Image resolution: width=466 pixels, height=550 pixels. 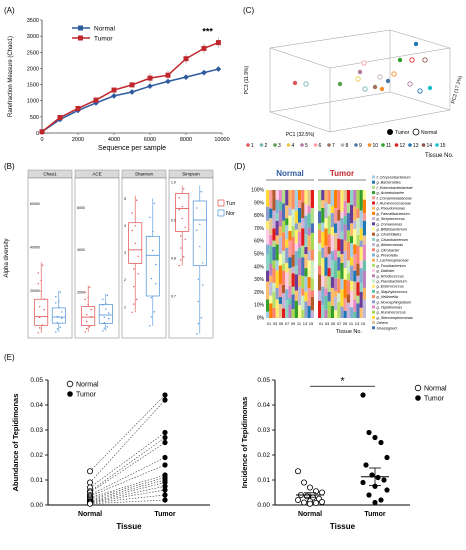 I want to click on facet-tick-label: 1.0, so click(x=173, y=183).